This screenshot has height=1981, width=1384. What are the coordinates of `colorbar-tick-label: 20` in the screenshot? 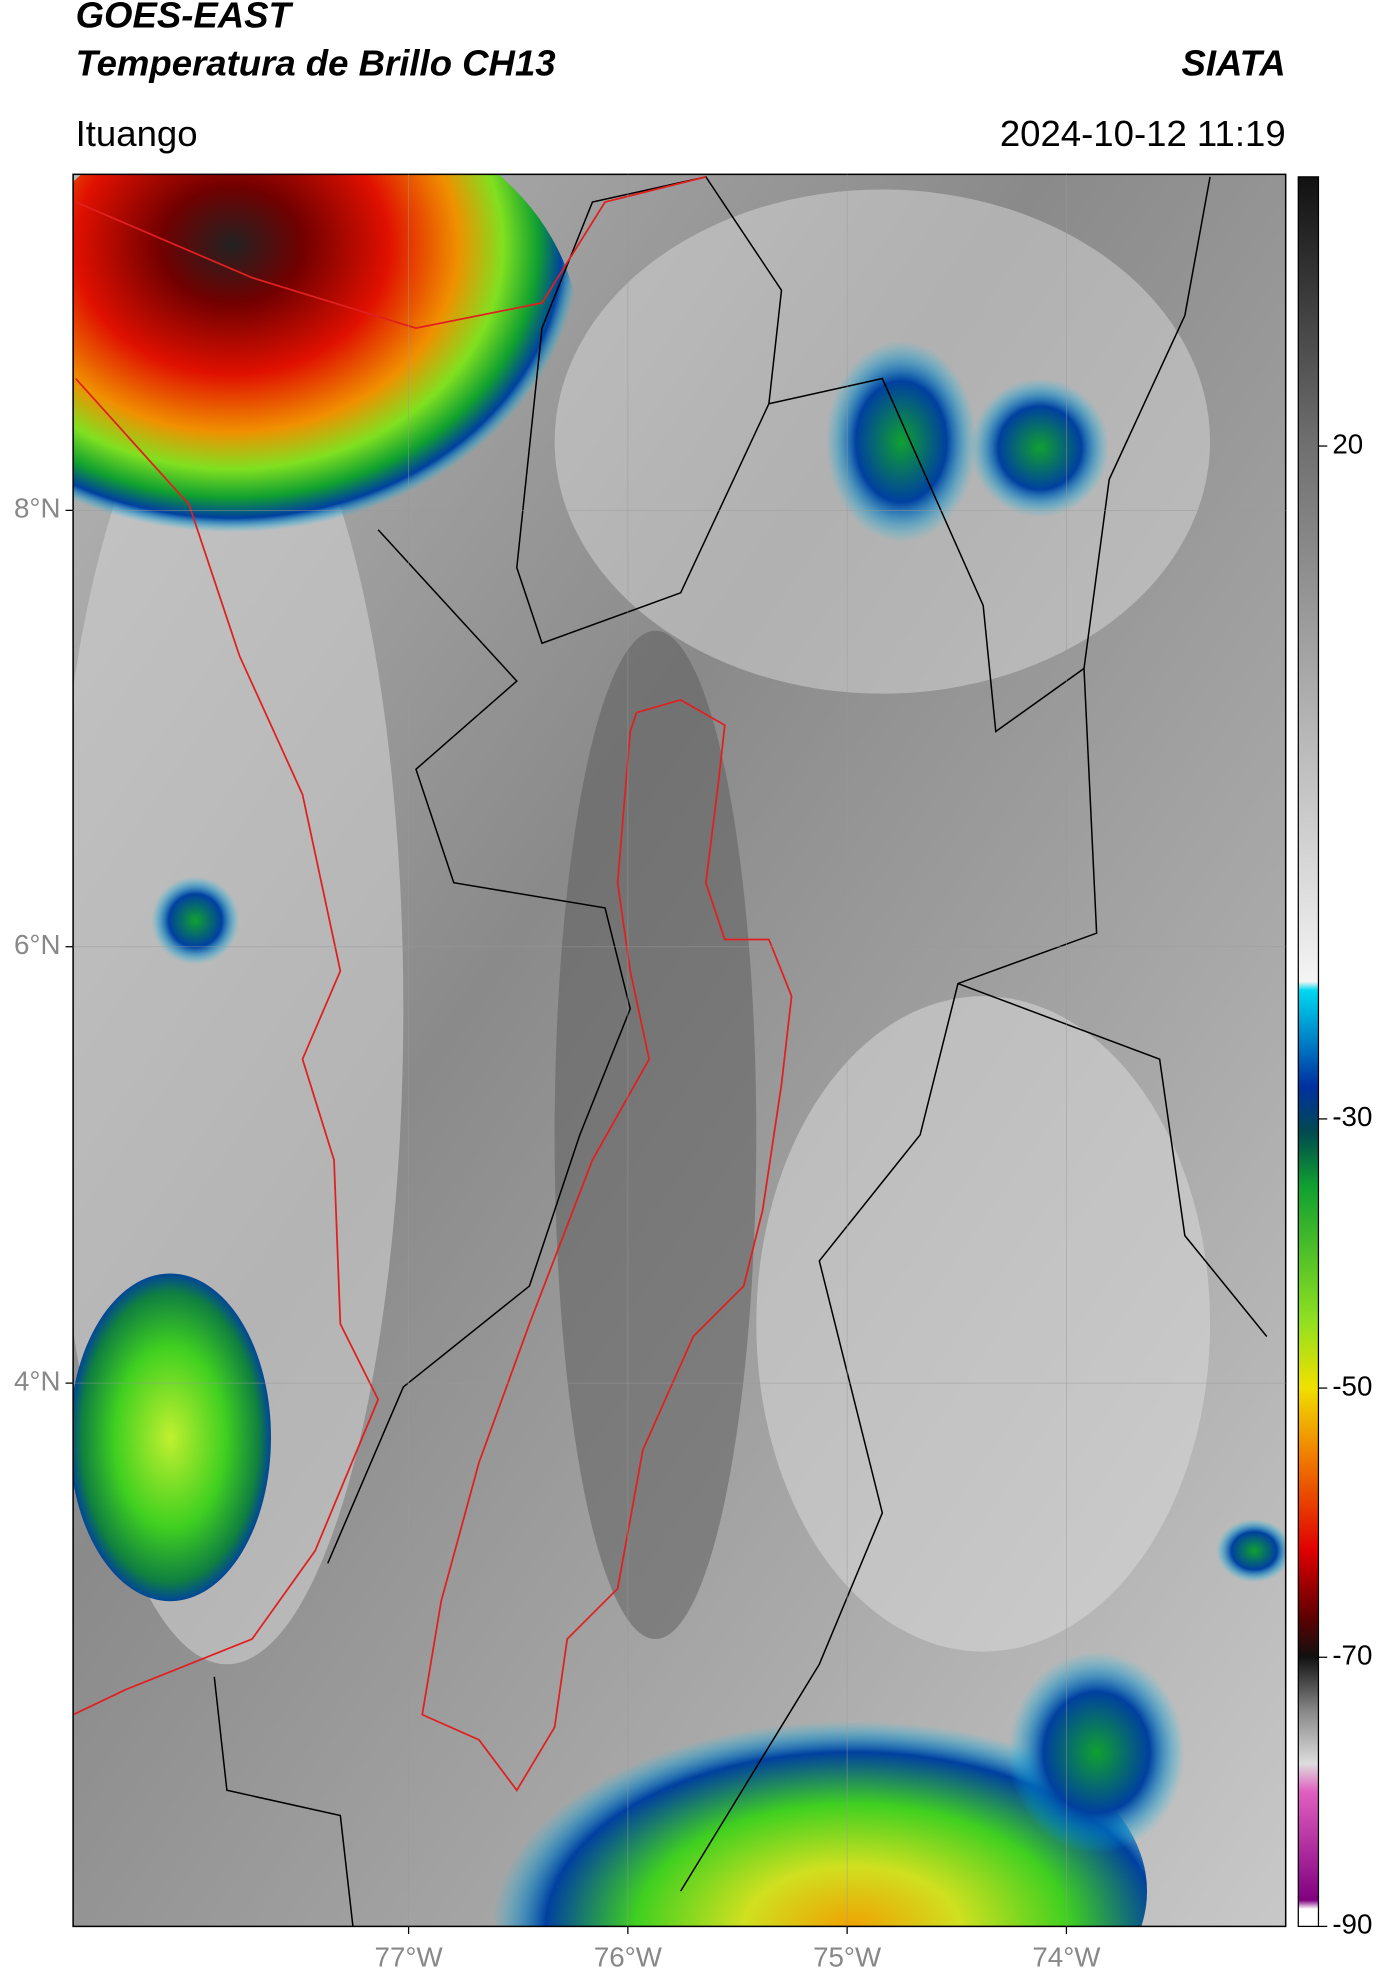 It's located at (1347, 443).